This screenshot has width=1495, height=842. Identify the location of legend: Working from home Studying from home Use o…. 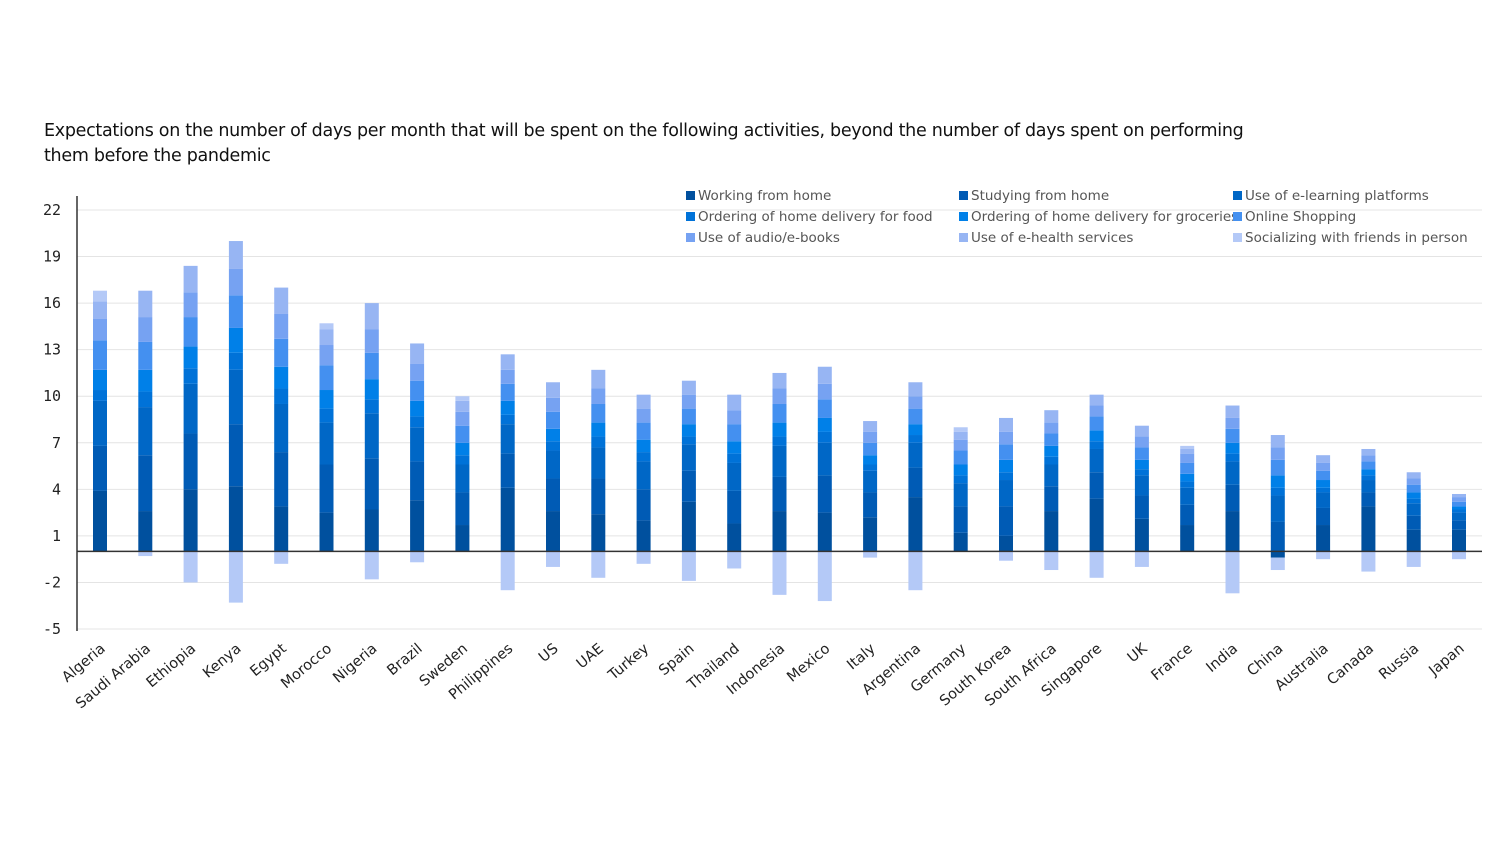
(1077, 217).